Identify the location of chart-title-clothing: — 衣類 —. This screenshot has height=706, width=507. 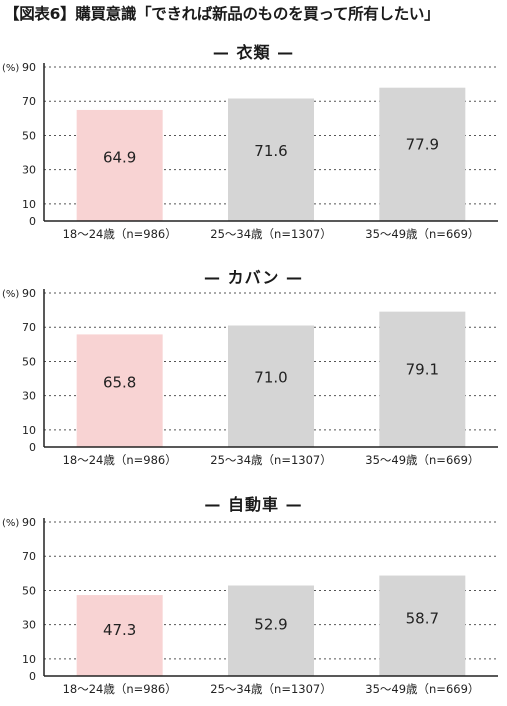
(253, 52).